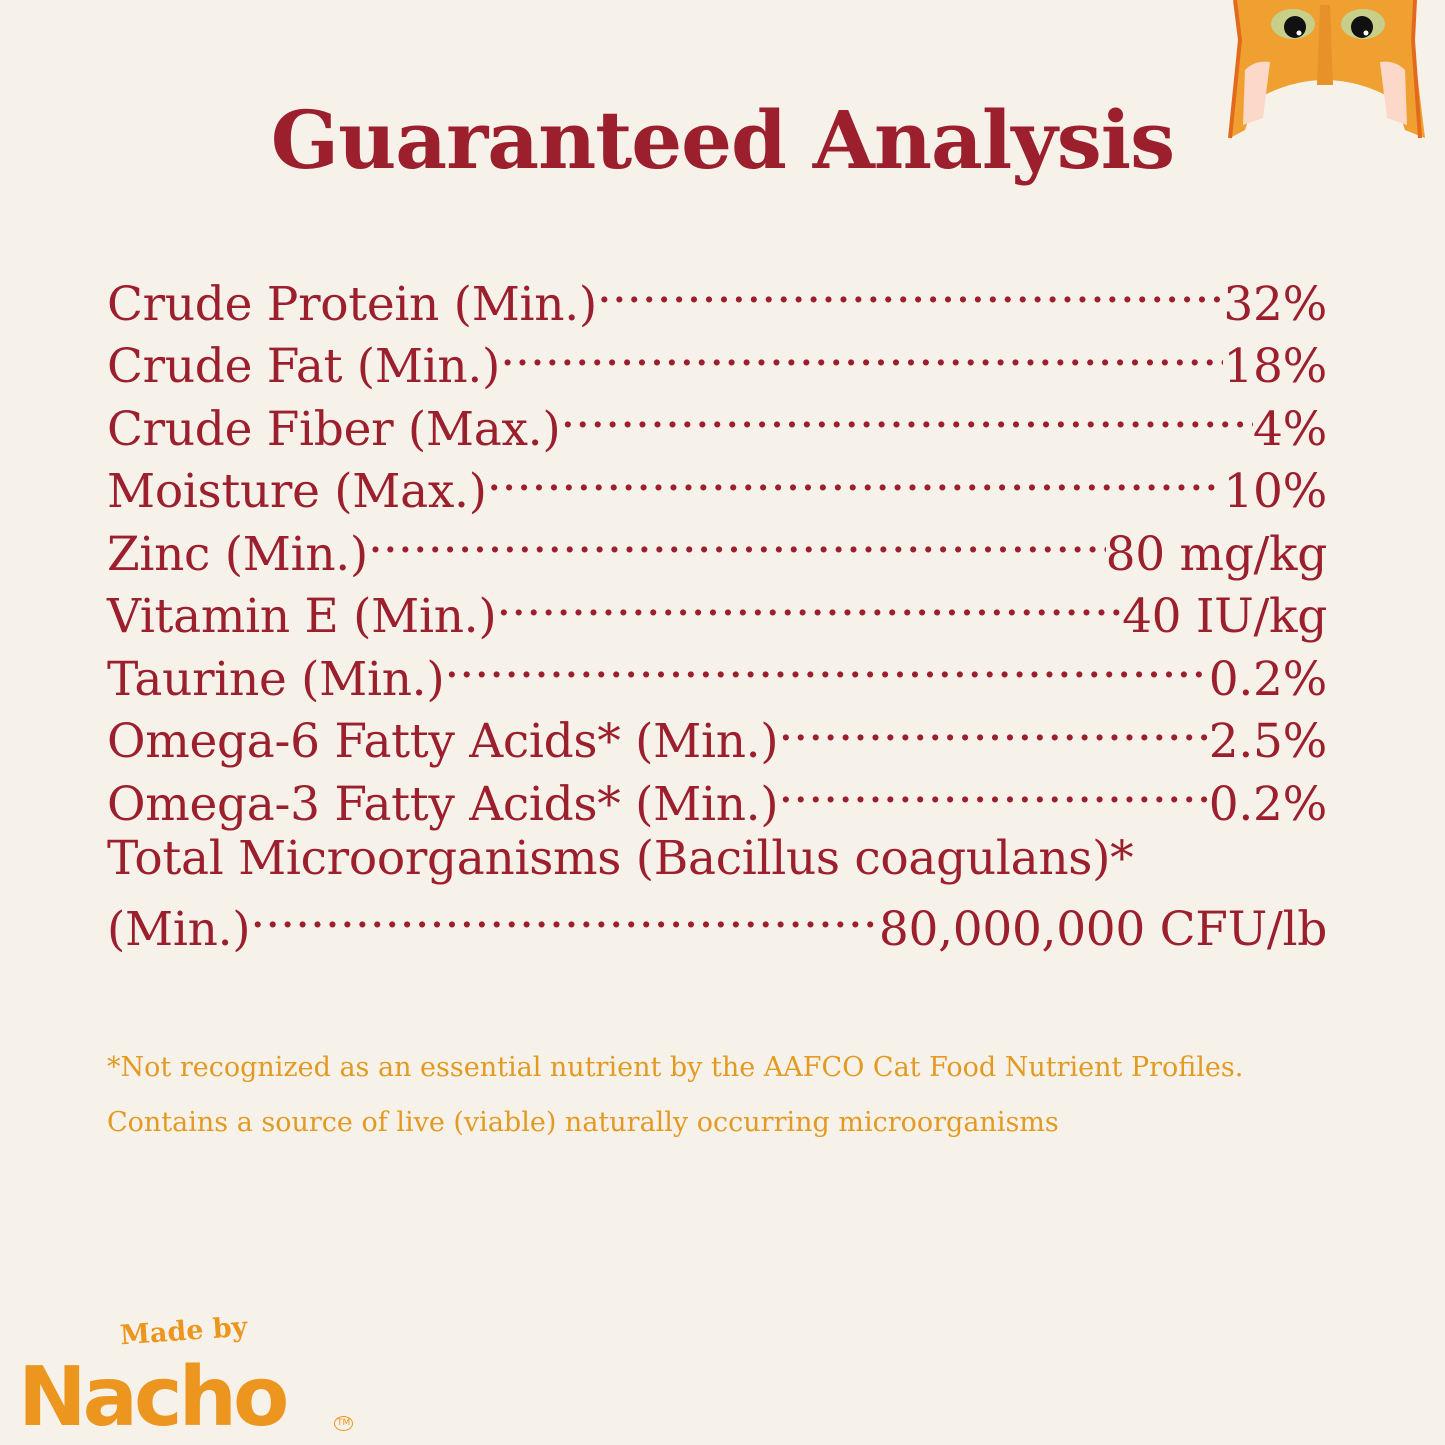 The width and height of the screenshot is (1445, 1445). What do you see at coordinates (1325, 74) in the screenshot?
I see `cat-face-illustration-icon` at bounding box center [1325, 74].